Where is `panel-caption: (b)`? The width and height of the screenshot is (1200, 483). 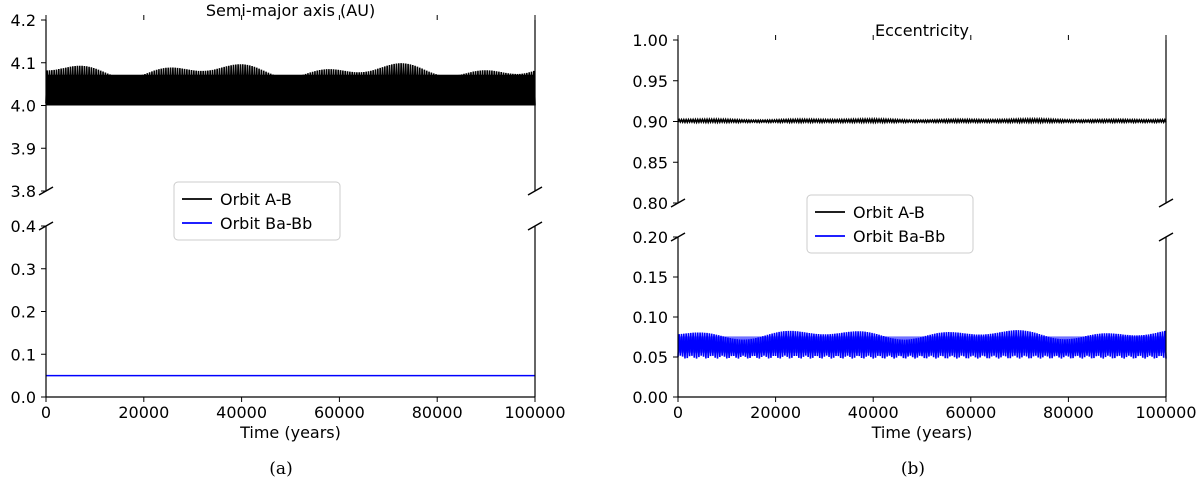 panel-caption: (b) is located at coordinates (913, 469).